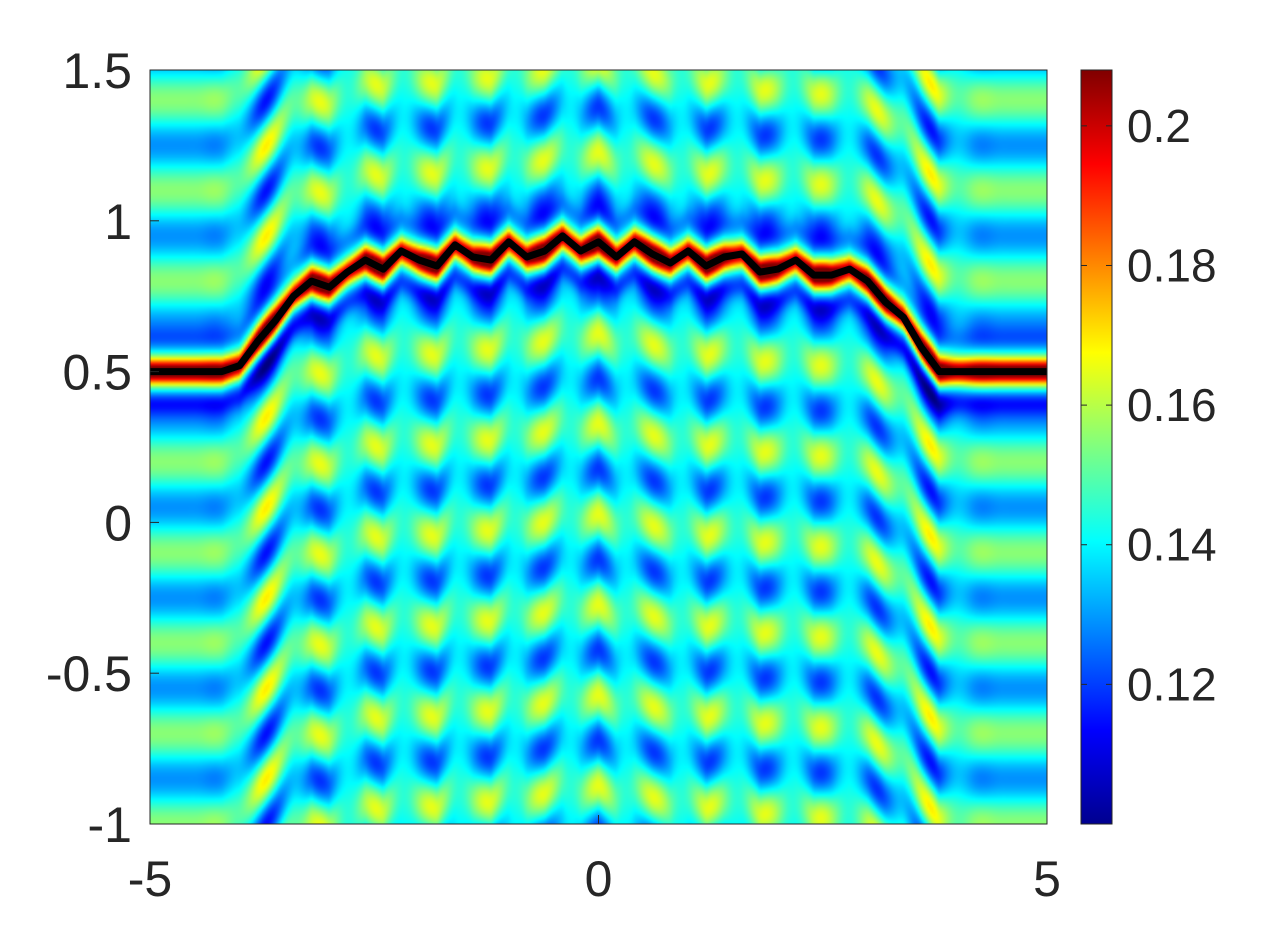  What do you see at coordinates (97, 71) in the screenshot?
I see `y-tick-label: 1.5` at bounding box center [97, 71].